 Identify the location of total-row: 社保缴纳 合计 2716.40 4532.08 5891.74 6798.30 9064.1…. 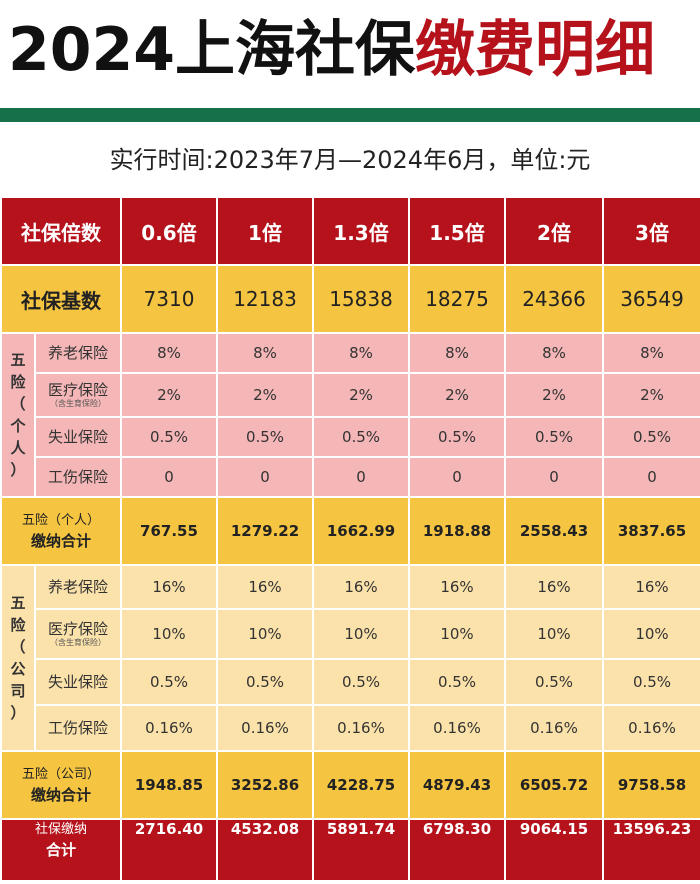
(350, 850).